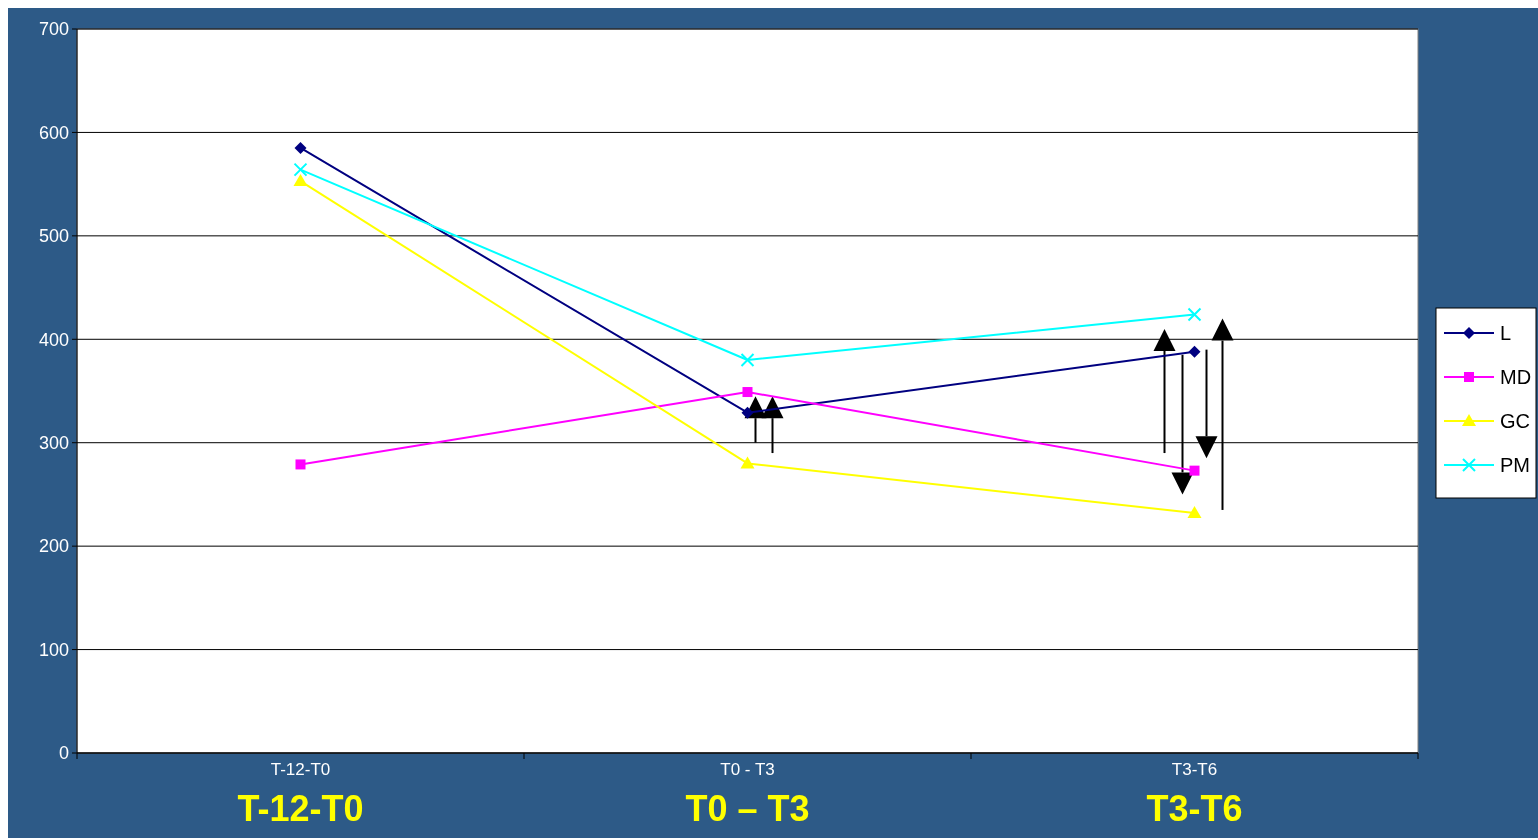  I want to click on y-tick-label: 600, so click(53, 132).